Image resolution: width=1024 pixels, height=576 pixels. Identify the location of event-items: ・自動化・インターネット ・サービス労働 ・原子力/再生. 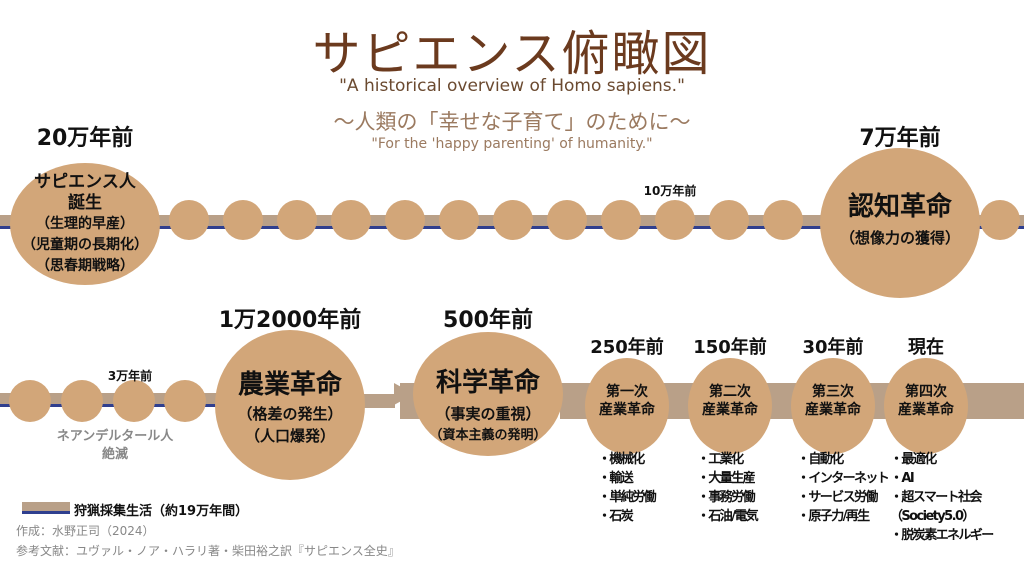
(843, 488).